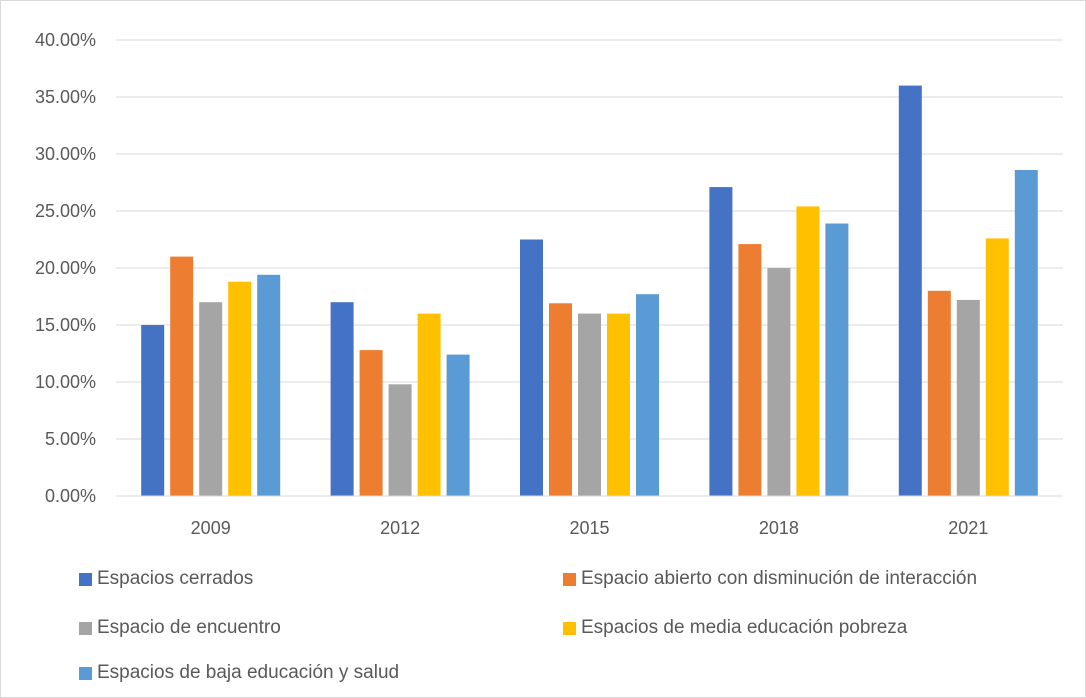  What do you see at coordinates (65, 40) in the screenshot?
I see `y-tick-label: 40.00%` at bounding box center [65, 40].